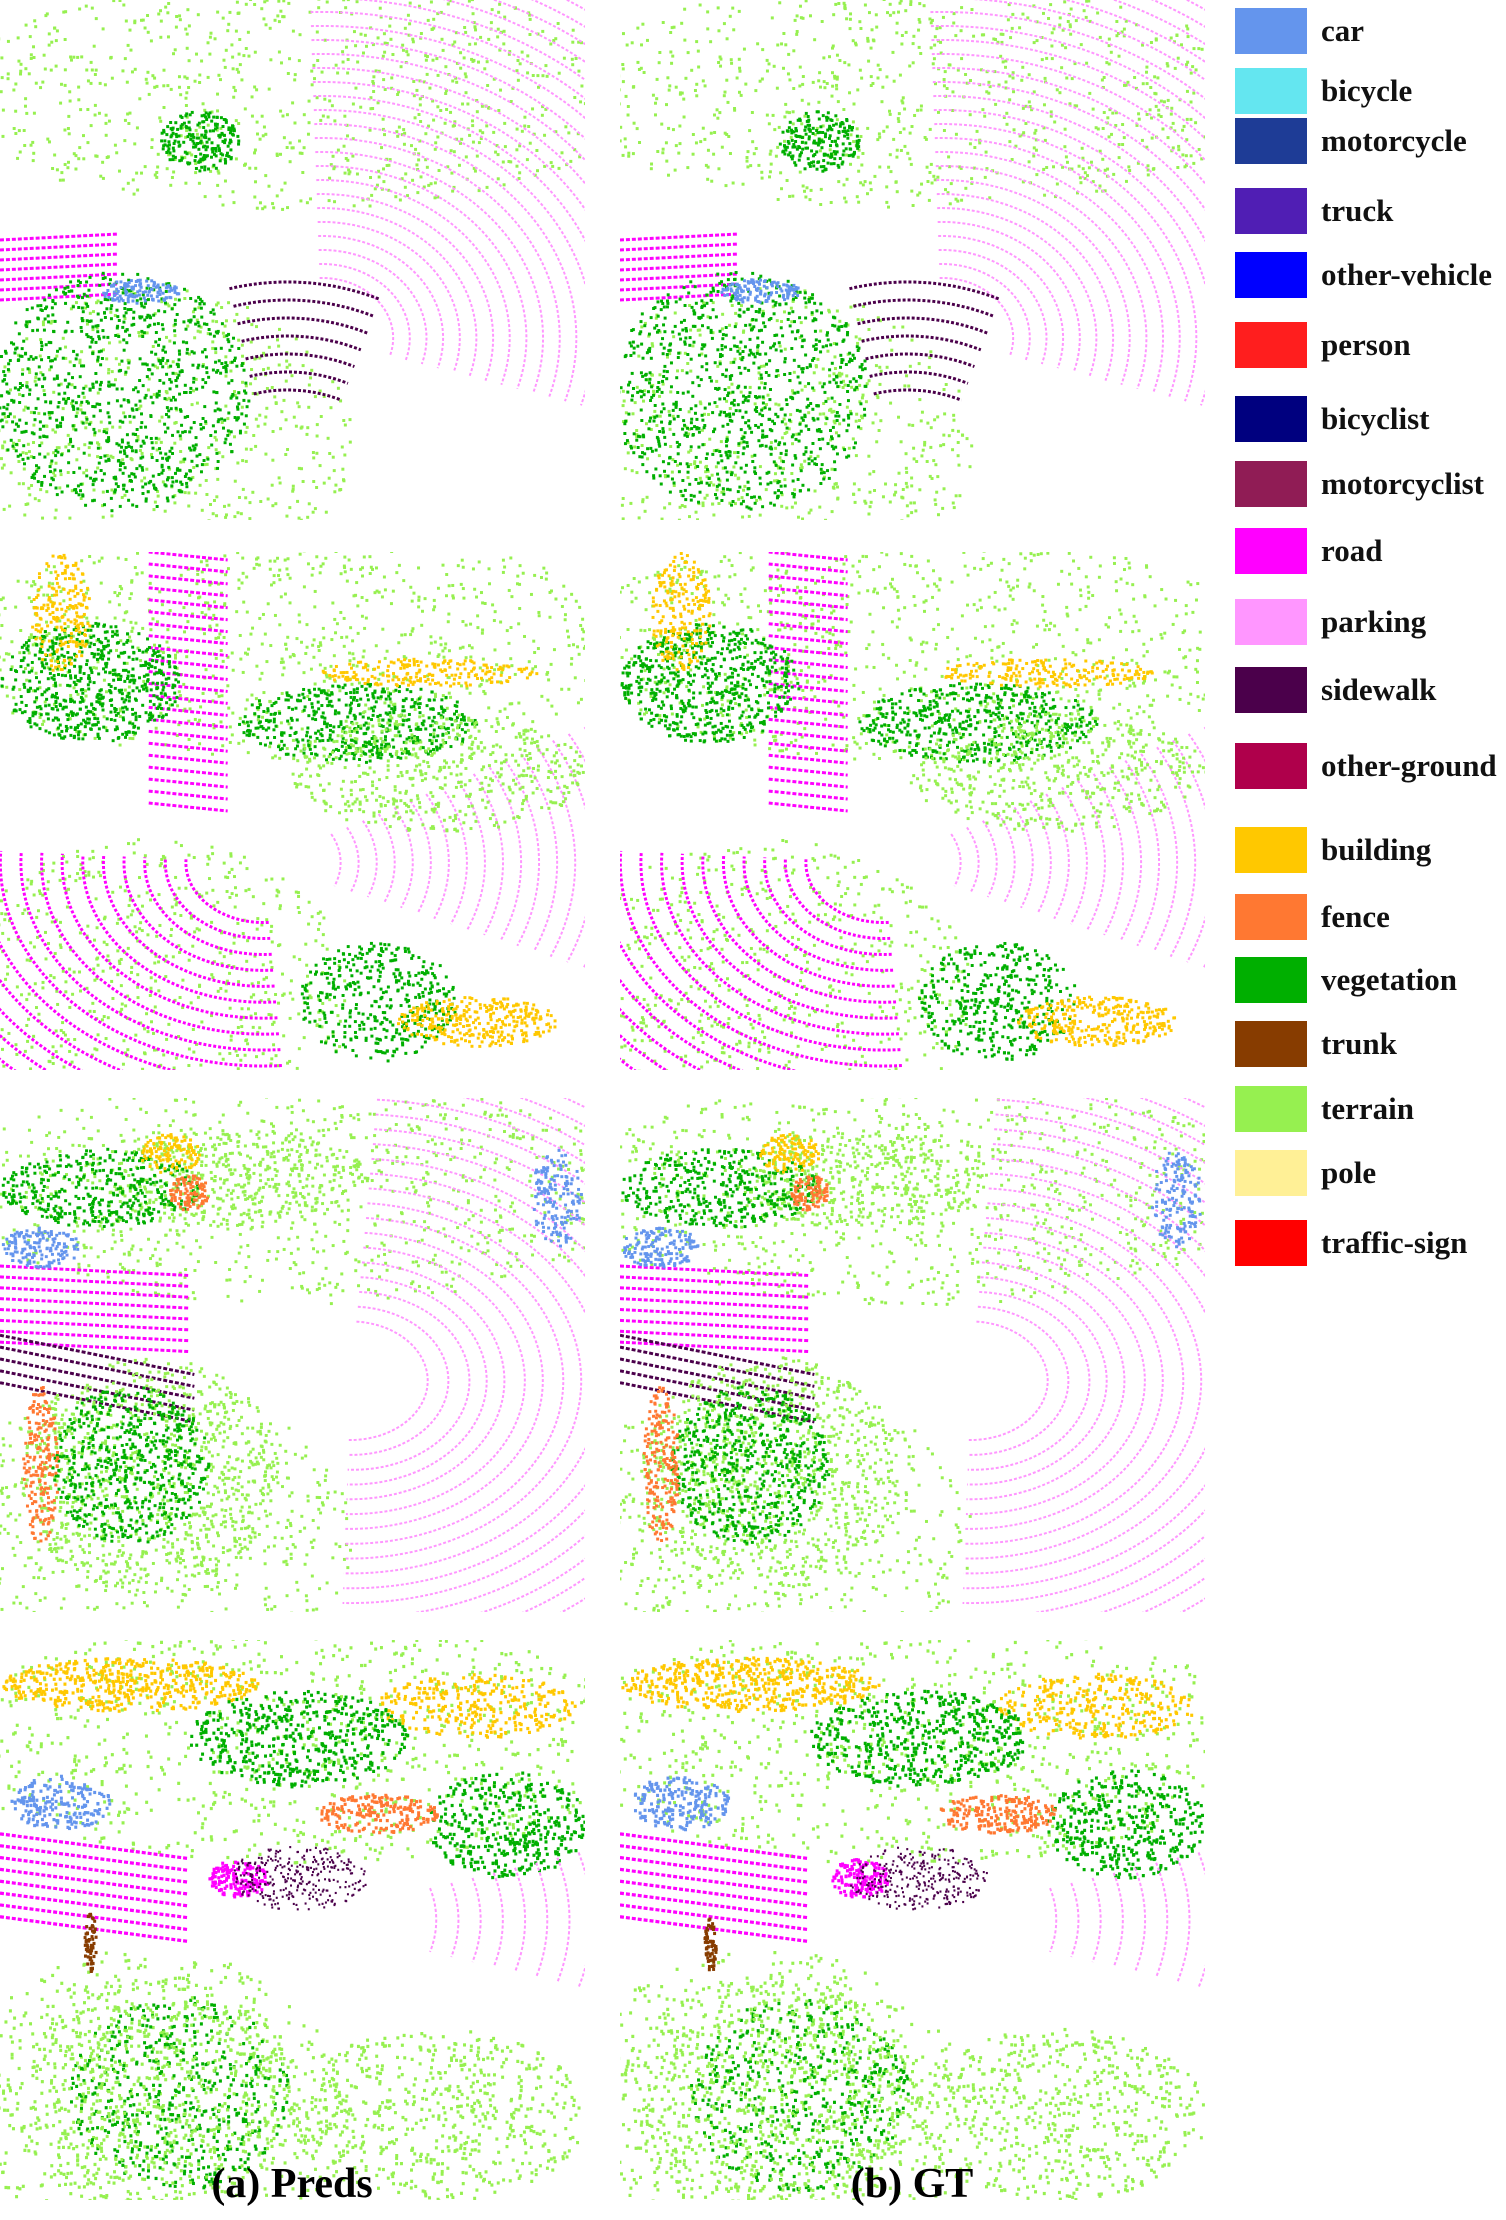 The image size is (1506, 2220). What do you see at coordinates (1375, 419) in the screenshot?
I see `legend-label-bicyclist: bicyclist` at bounding box center [1375, 419].